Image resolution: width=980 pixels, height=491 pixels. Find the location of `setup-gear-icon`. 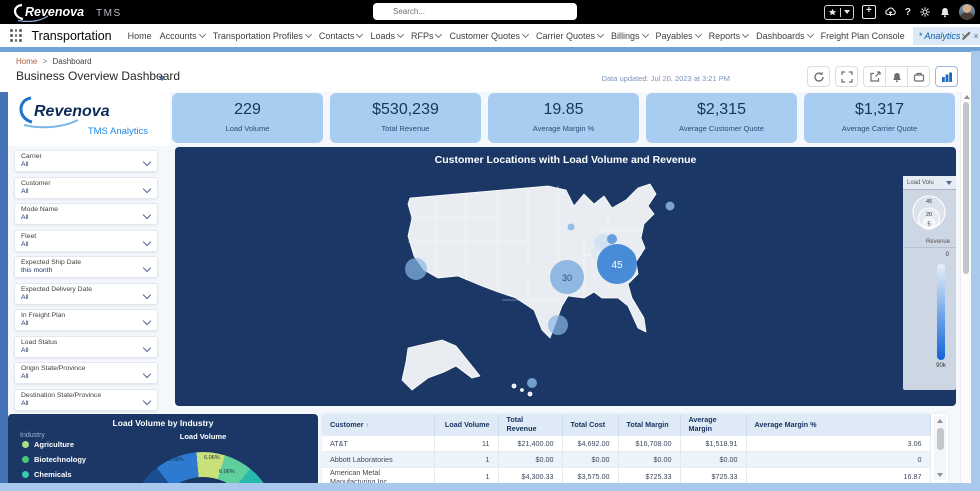

setup-gear-icon is located at coordinates (925, 12).